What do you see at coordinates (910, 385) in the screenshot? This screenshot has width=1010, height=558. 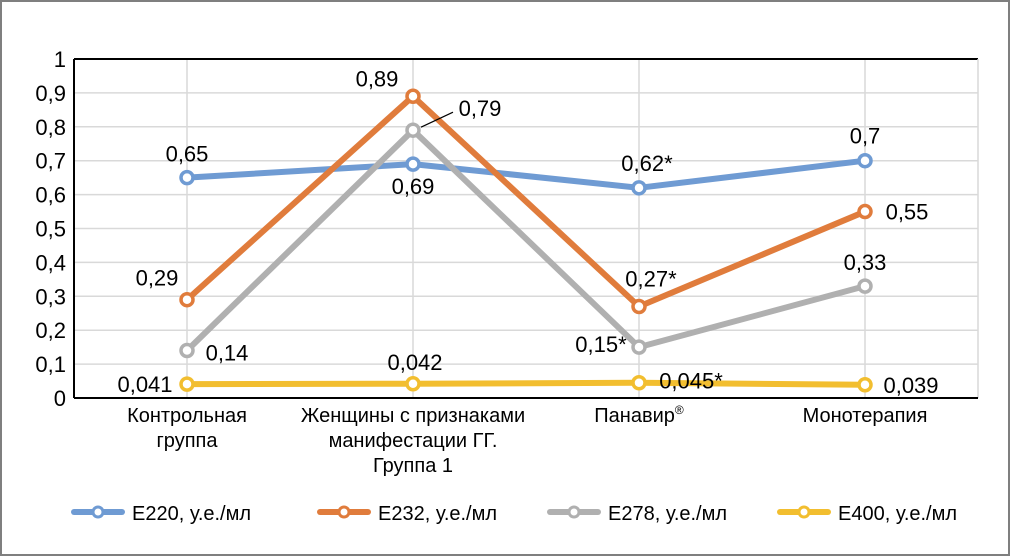 I see `data-label: 0,039` at bounding box center [910, 385].